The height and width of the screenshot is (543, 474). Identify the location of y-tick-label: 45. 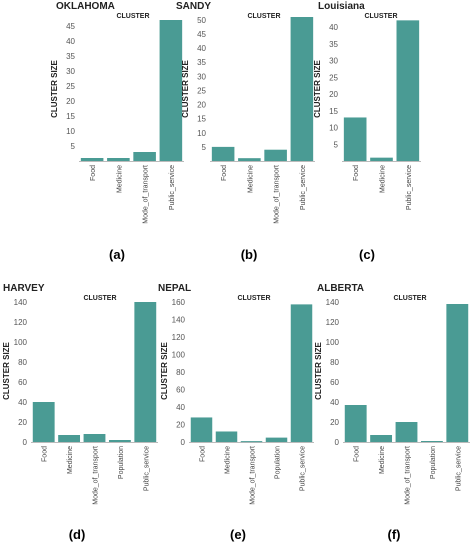
(70, 26).